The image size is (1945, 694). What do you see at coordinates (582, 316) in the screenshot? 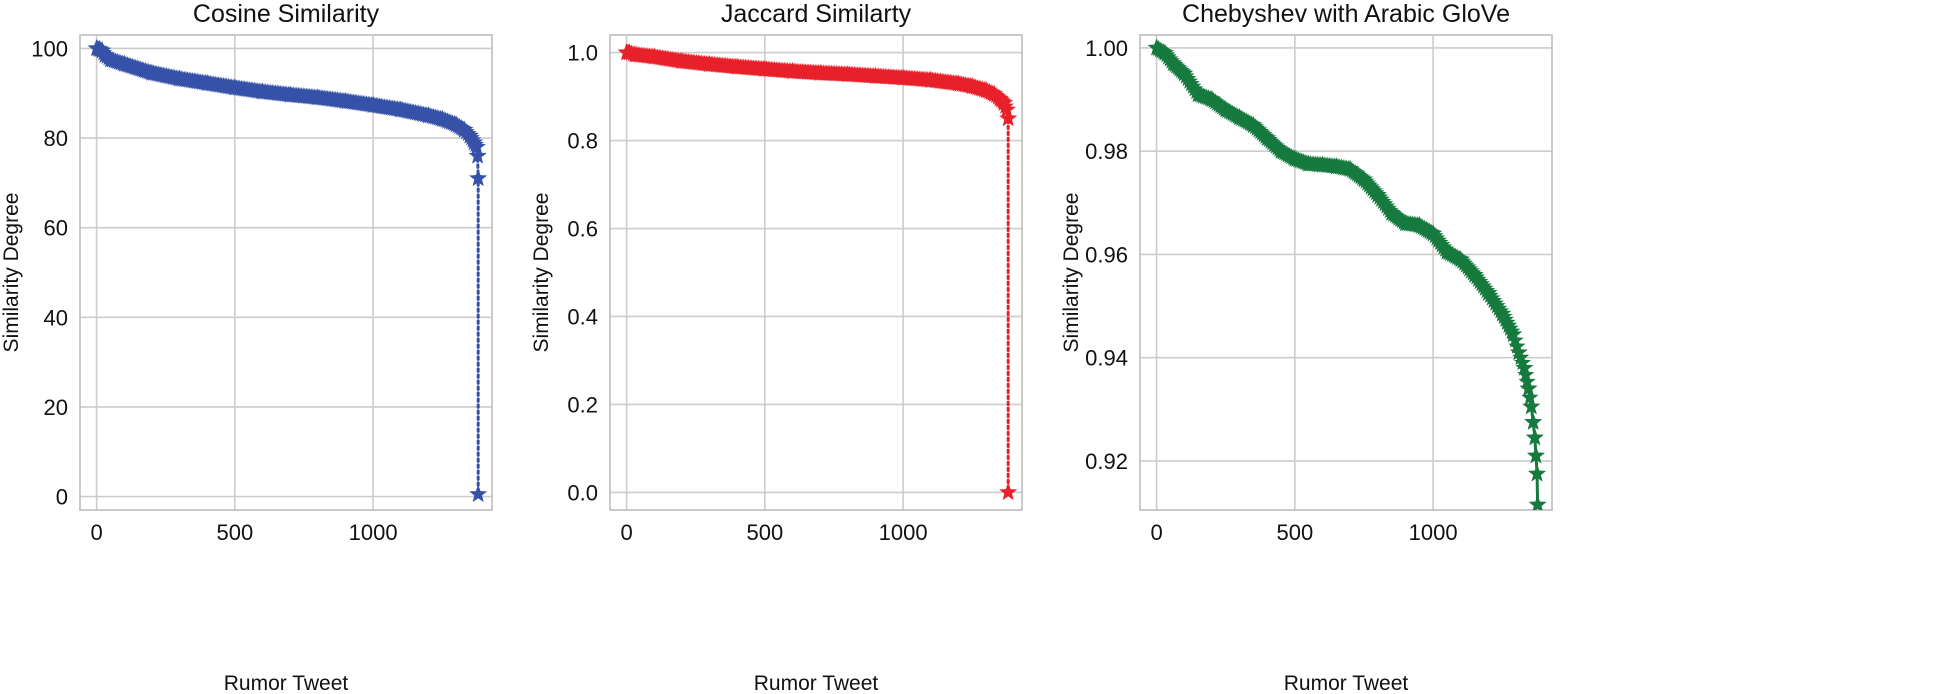
I see `y-tick-label: 0.4` at bounding box center [582, 316].